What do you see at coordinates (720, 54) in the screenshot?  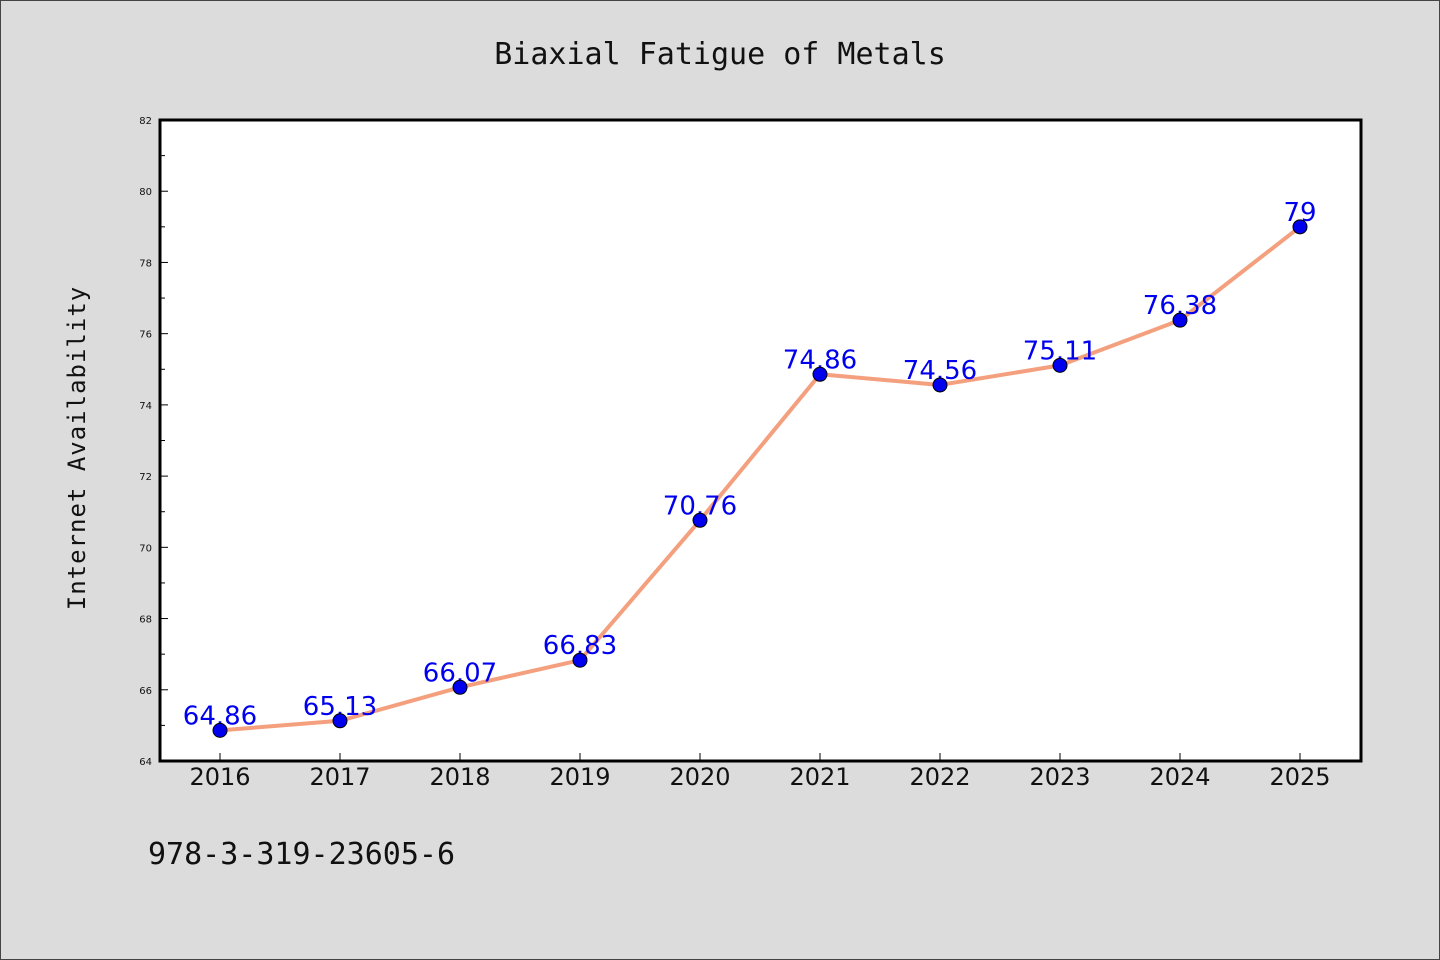 I see `chart-title: Biaxial Fatigue of Metals` at bounding box center [720, 54].